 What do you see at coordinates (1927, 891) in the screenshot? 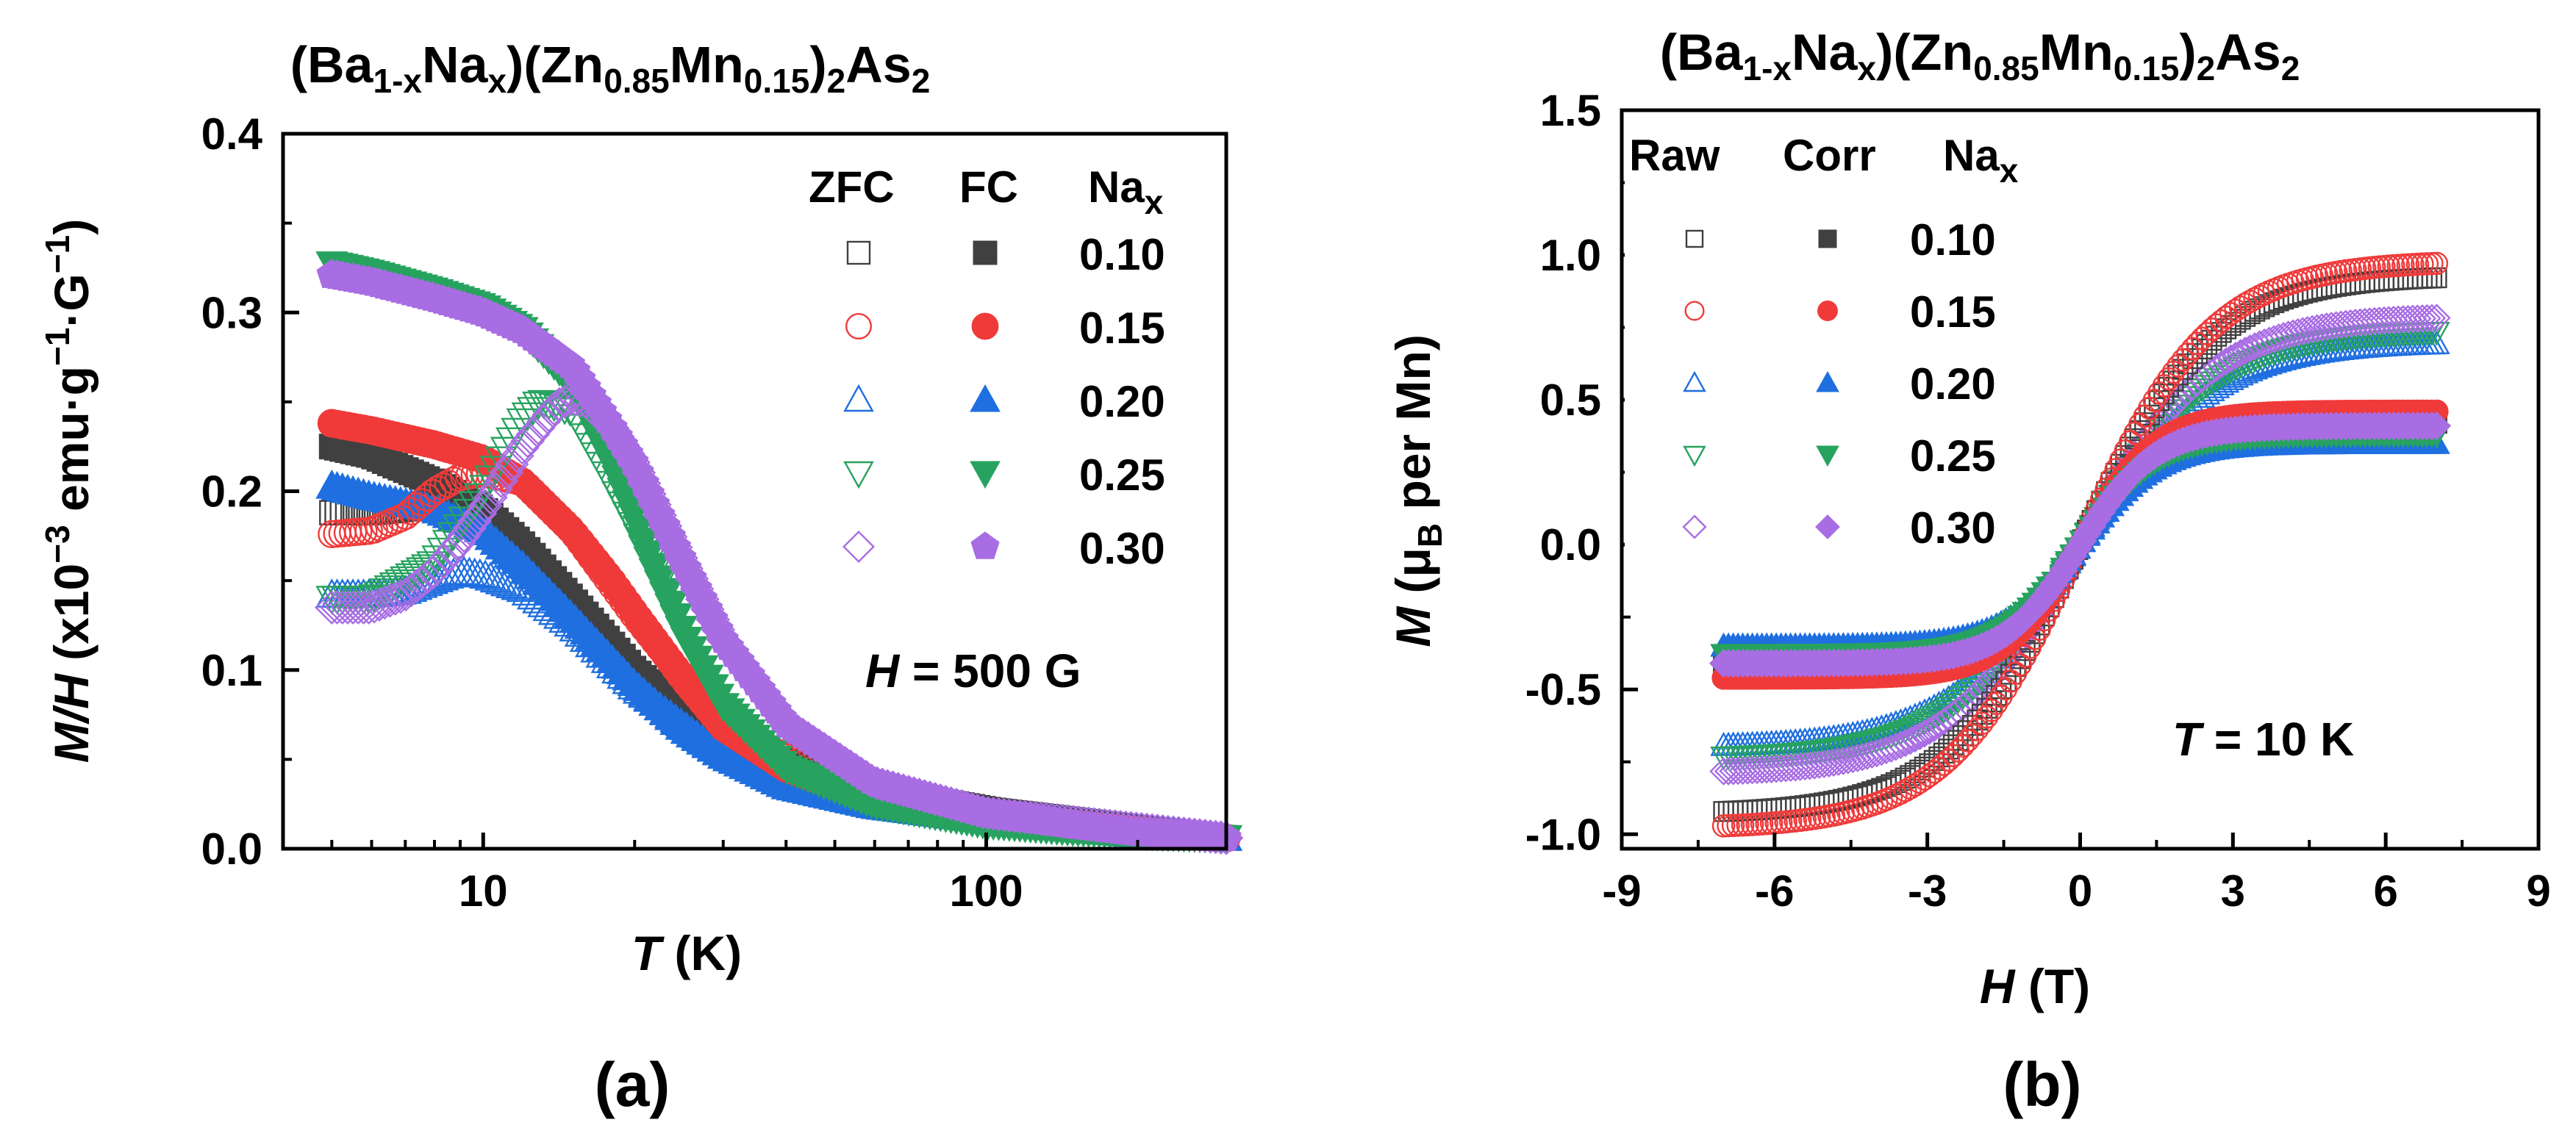
I see `x-tick-label: -3` at bounding box center [1927, 891].